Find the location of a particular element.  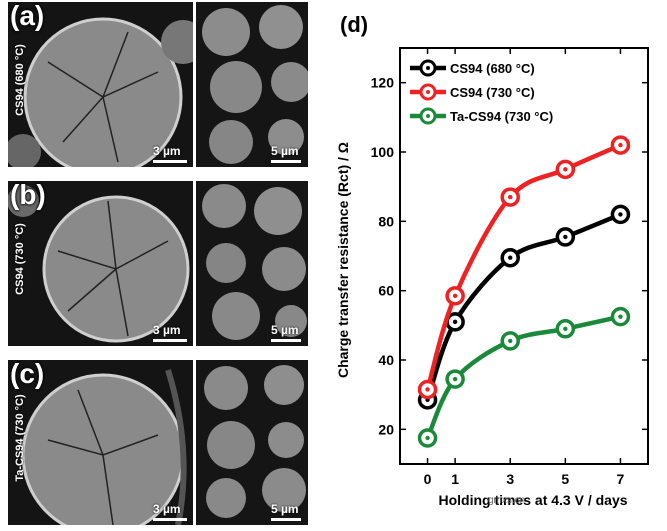

y-tick-label: 100 is located at coordinates (383, 152).